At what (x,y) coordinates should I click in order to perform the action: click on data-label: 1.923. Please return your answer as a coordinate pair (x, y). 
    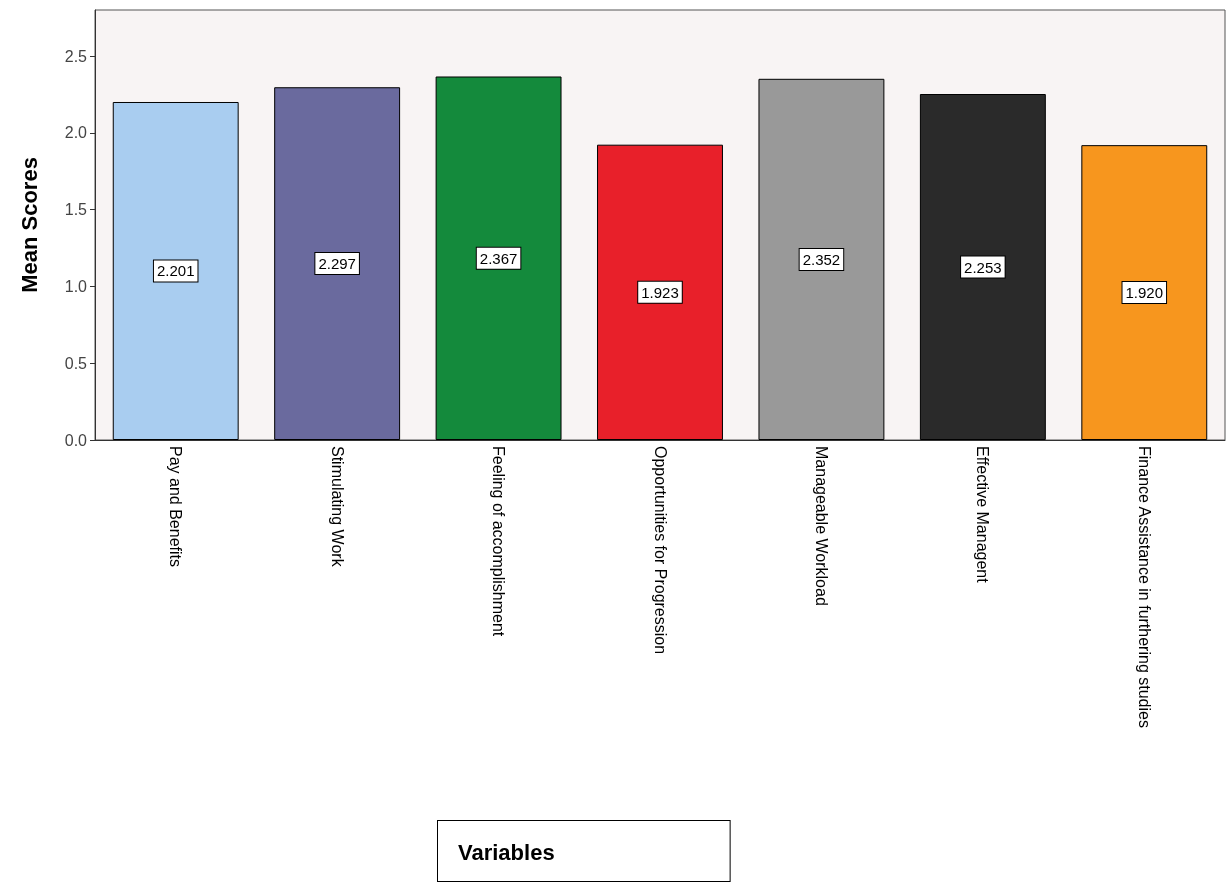
    Looking at the image, I should click on (660, 292).